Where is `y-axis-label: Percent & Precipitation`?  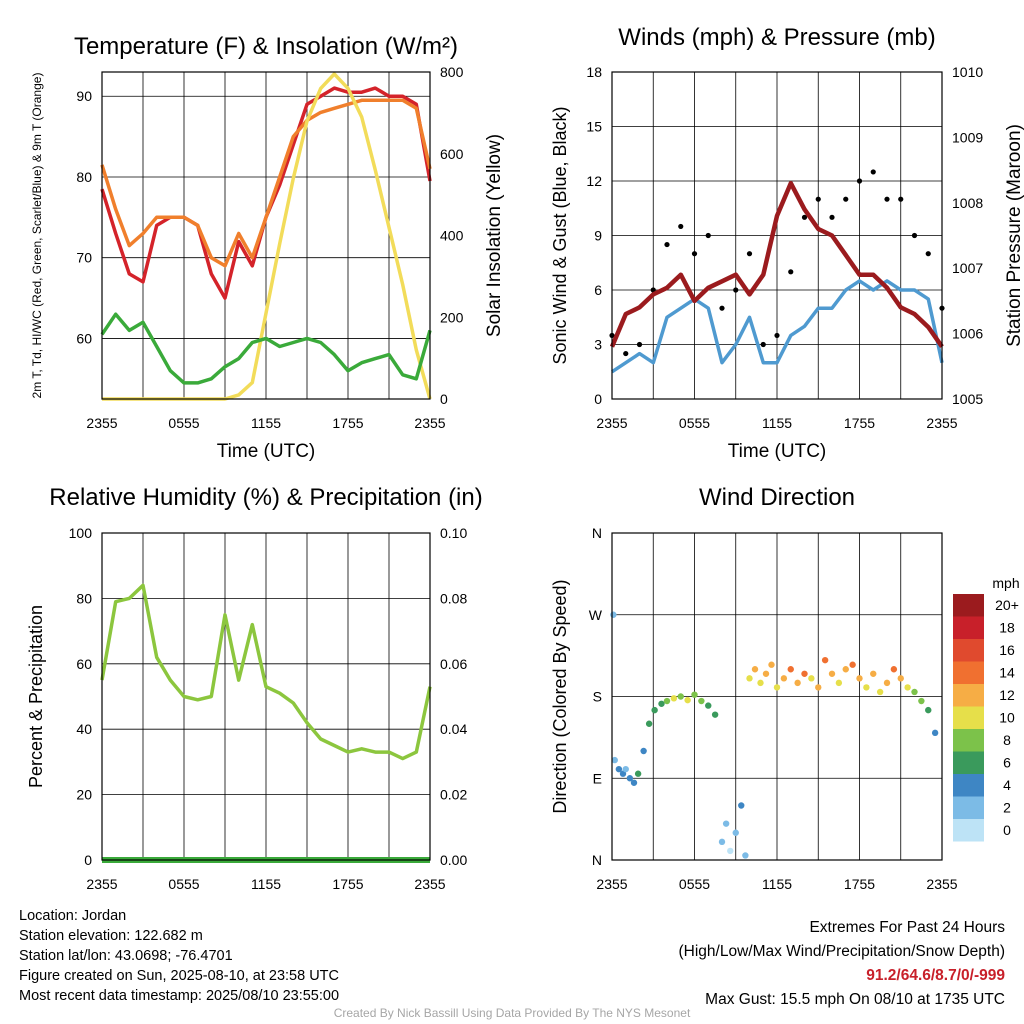 y-axis-label: Percent & Precipitation is located at coordinates (36, 696).